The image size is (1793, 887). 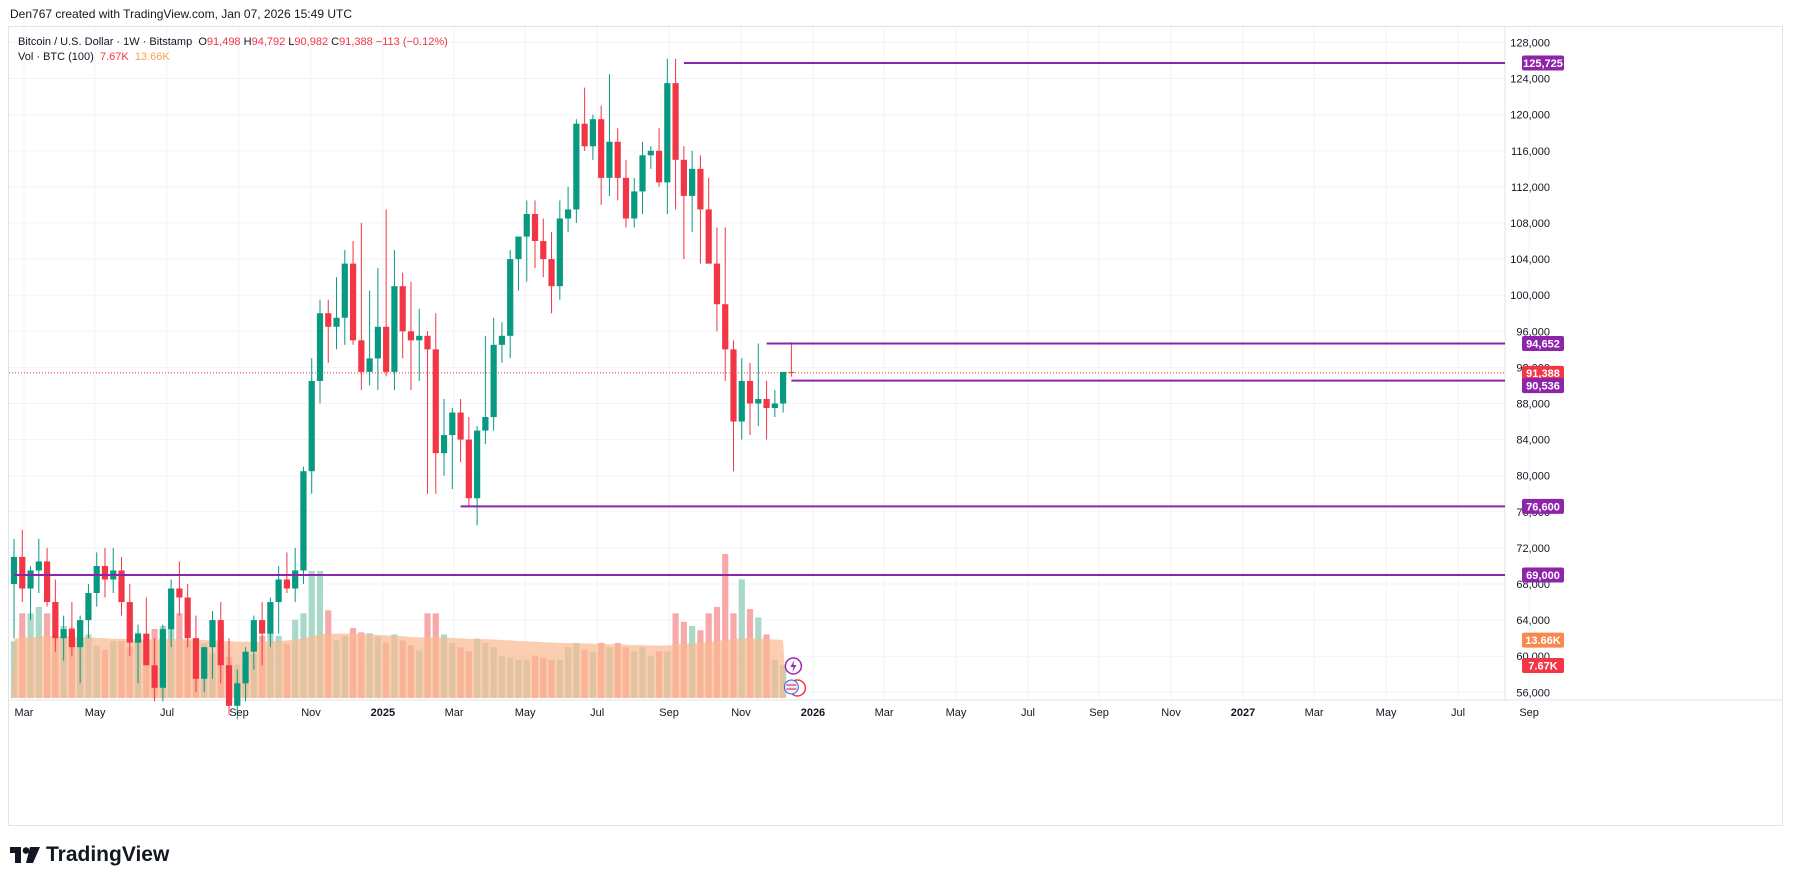 What do you see at coordinates (1533, 693) in the screenshot?
I see `price-axis-tick-label: 56,000` at bounding box center [1533, 693].